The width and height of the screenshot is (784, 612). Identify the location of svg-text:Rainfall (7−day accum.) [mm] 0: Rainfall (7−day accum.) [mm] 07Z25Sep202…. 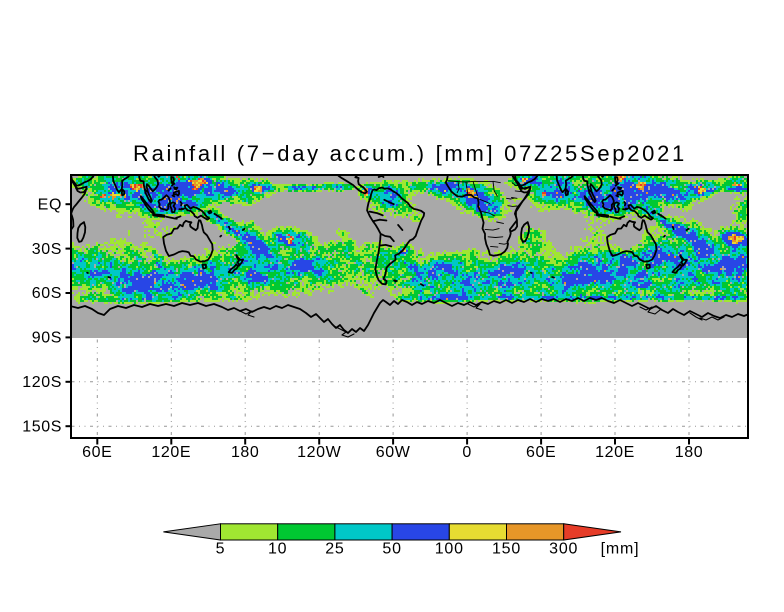
(410, 153).